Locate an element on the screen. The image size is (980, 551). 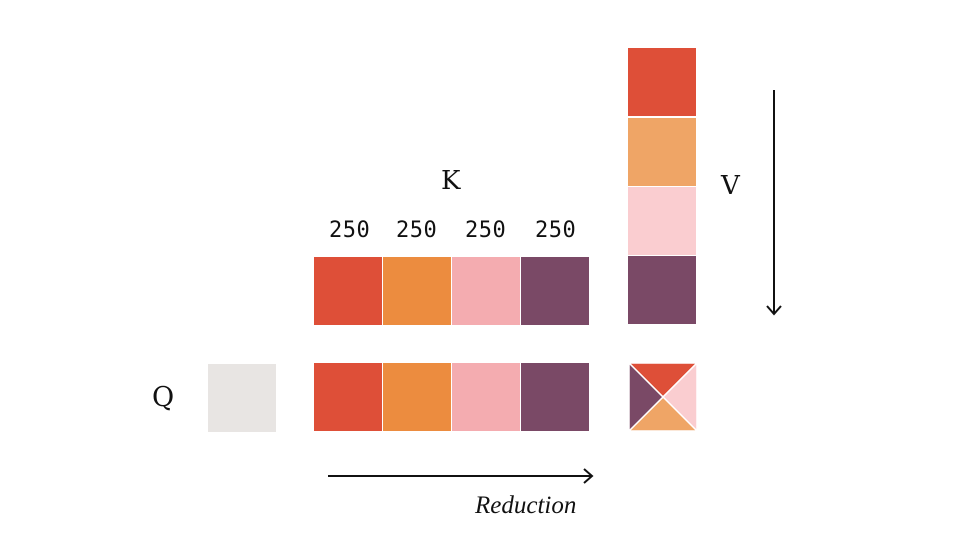
q-block is located at coordinates (242, 398).